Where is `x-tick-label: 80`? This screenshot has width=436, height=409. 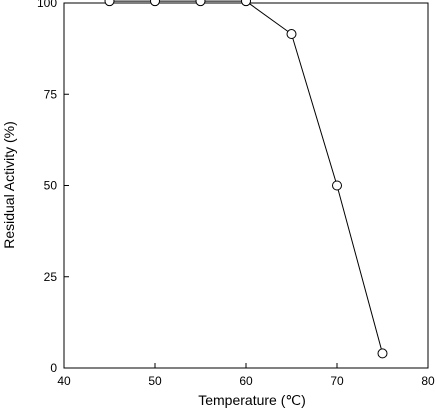
x-tick-label: 80 is located at coordinates (428, 381).